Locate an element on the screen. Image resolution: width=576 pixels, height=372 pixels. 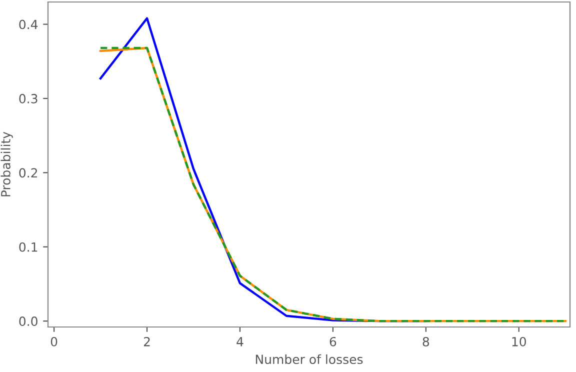
x-tick-label: 8 is located at coordinates (426, 341).